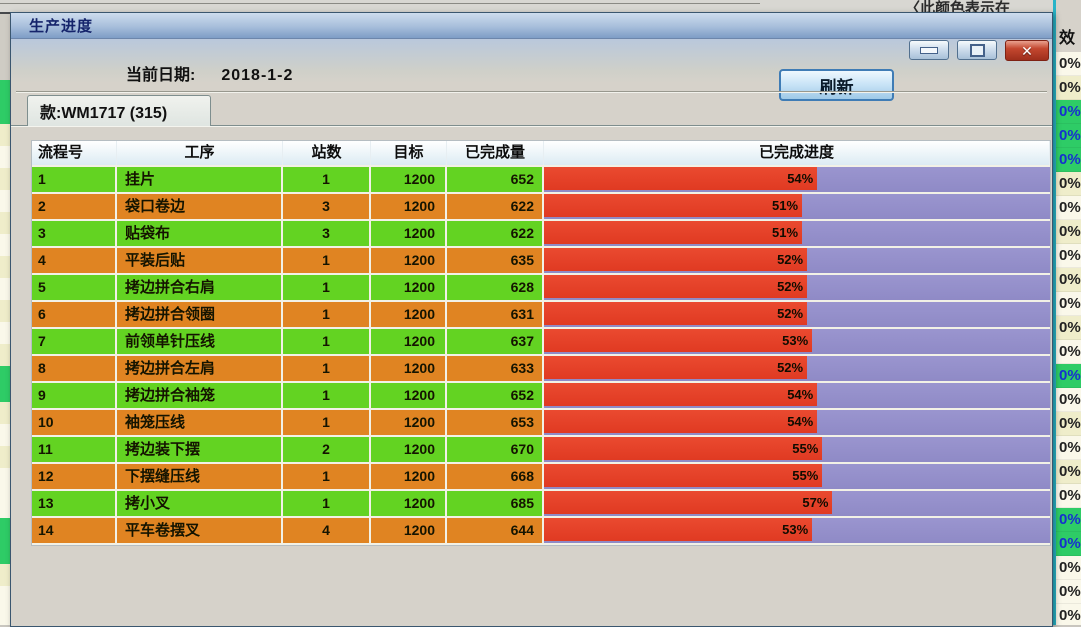 This screenshot has width=1081, height=627. What do you see at coordinates (541, 423) in the screenshot?
I see `table-row: 10 袖笼压线 1 1200 653 54%` at bounding box center [541, 423].